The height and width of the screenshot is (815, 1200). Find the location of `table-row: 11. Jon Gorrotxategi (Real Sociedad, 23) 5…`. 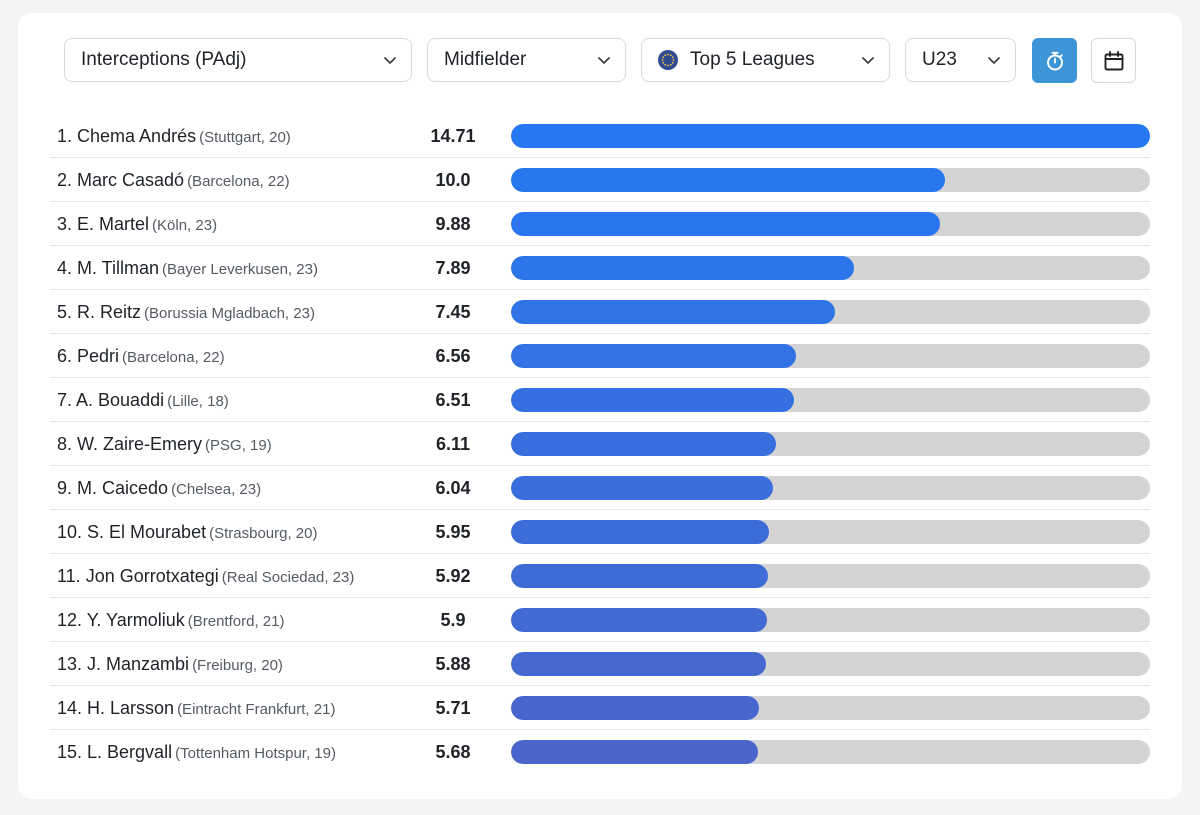

table-row: 11. Jon Gorrotxategi (Real Sociedad, 23) 5… is located at coordinates (600, 576).